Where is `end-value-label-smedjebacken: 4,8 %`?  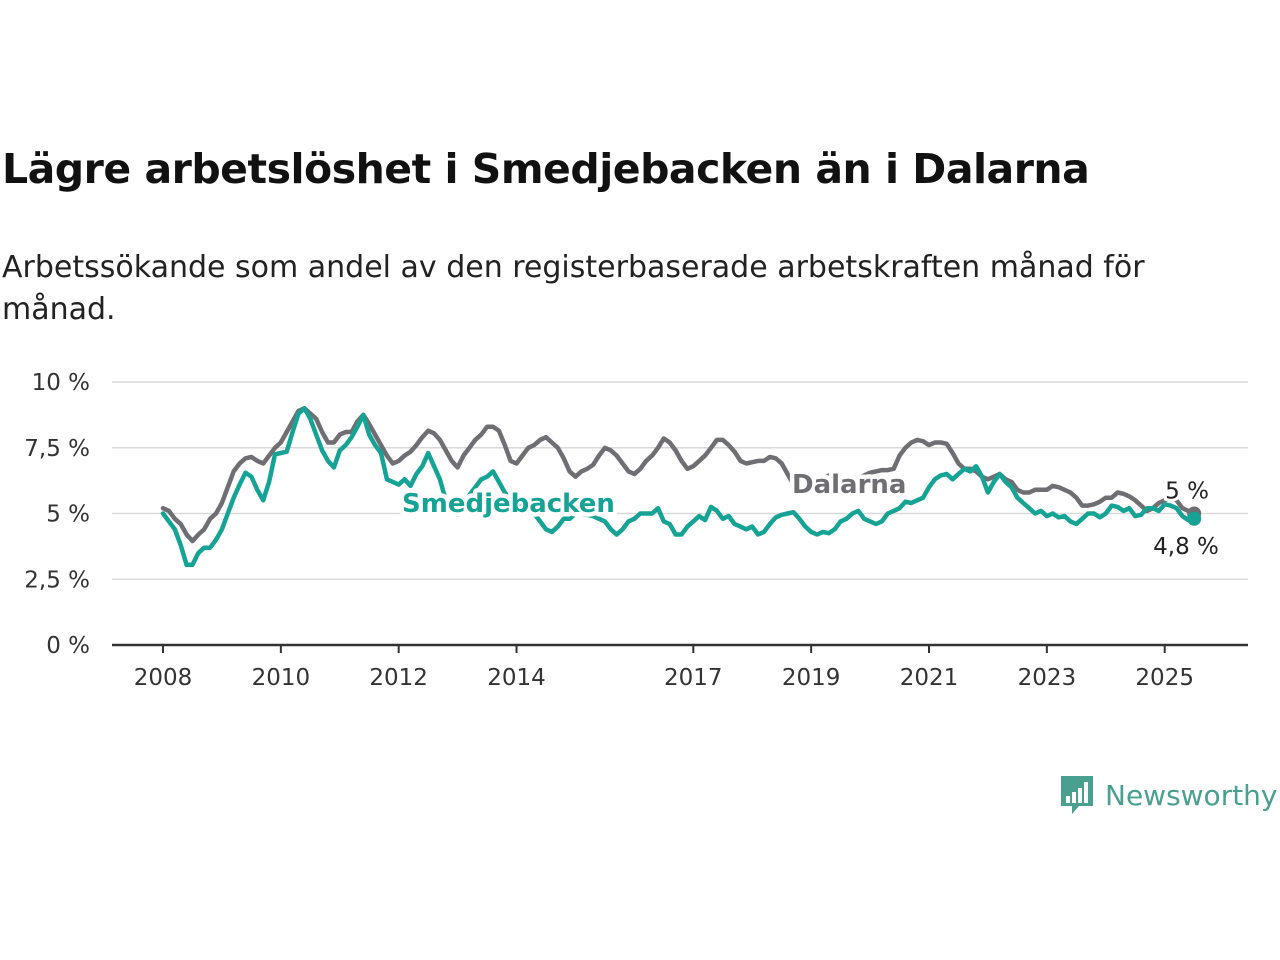
end-value-label-smedjebacken: 4,8 % is located at coordinates (1186, 547).